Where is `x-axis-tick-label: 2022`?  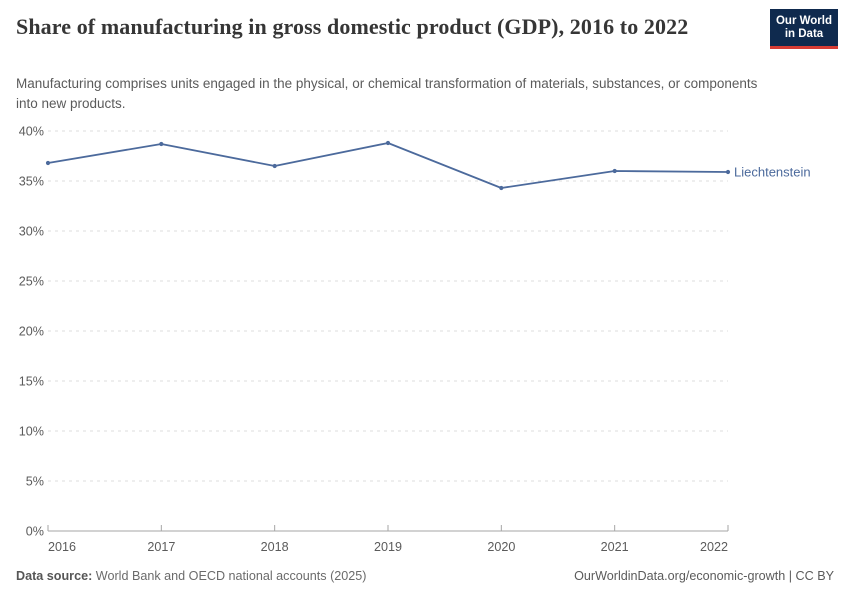 x-axis-tick-label: 2022 is located at coordinates (714, 547).